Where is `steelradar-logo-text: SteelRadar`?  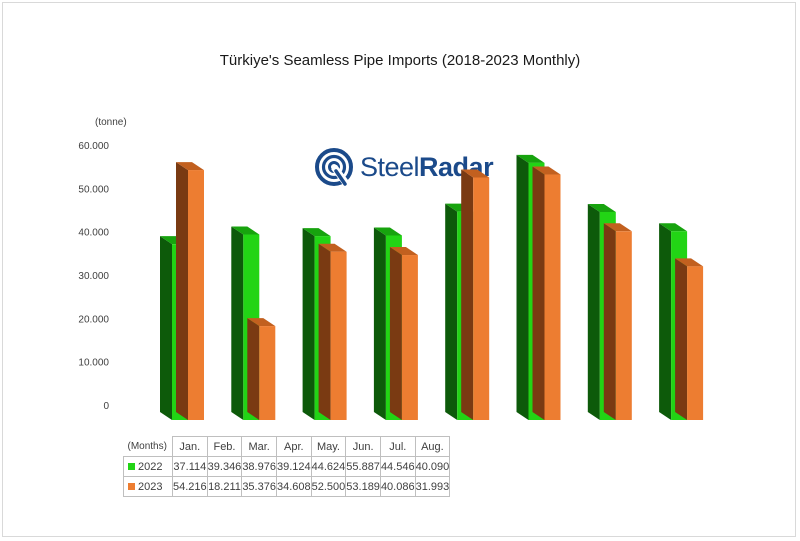 steelradar-logo-text: SteelRadar is located at coordinates (427, 167).